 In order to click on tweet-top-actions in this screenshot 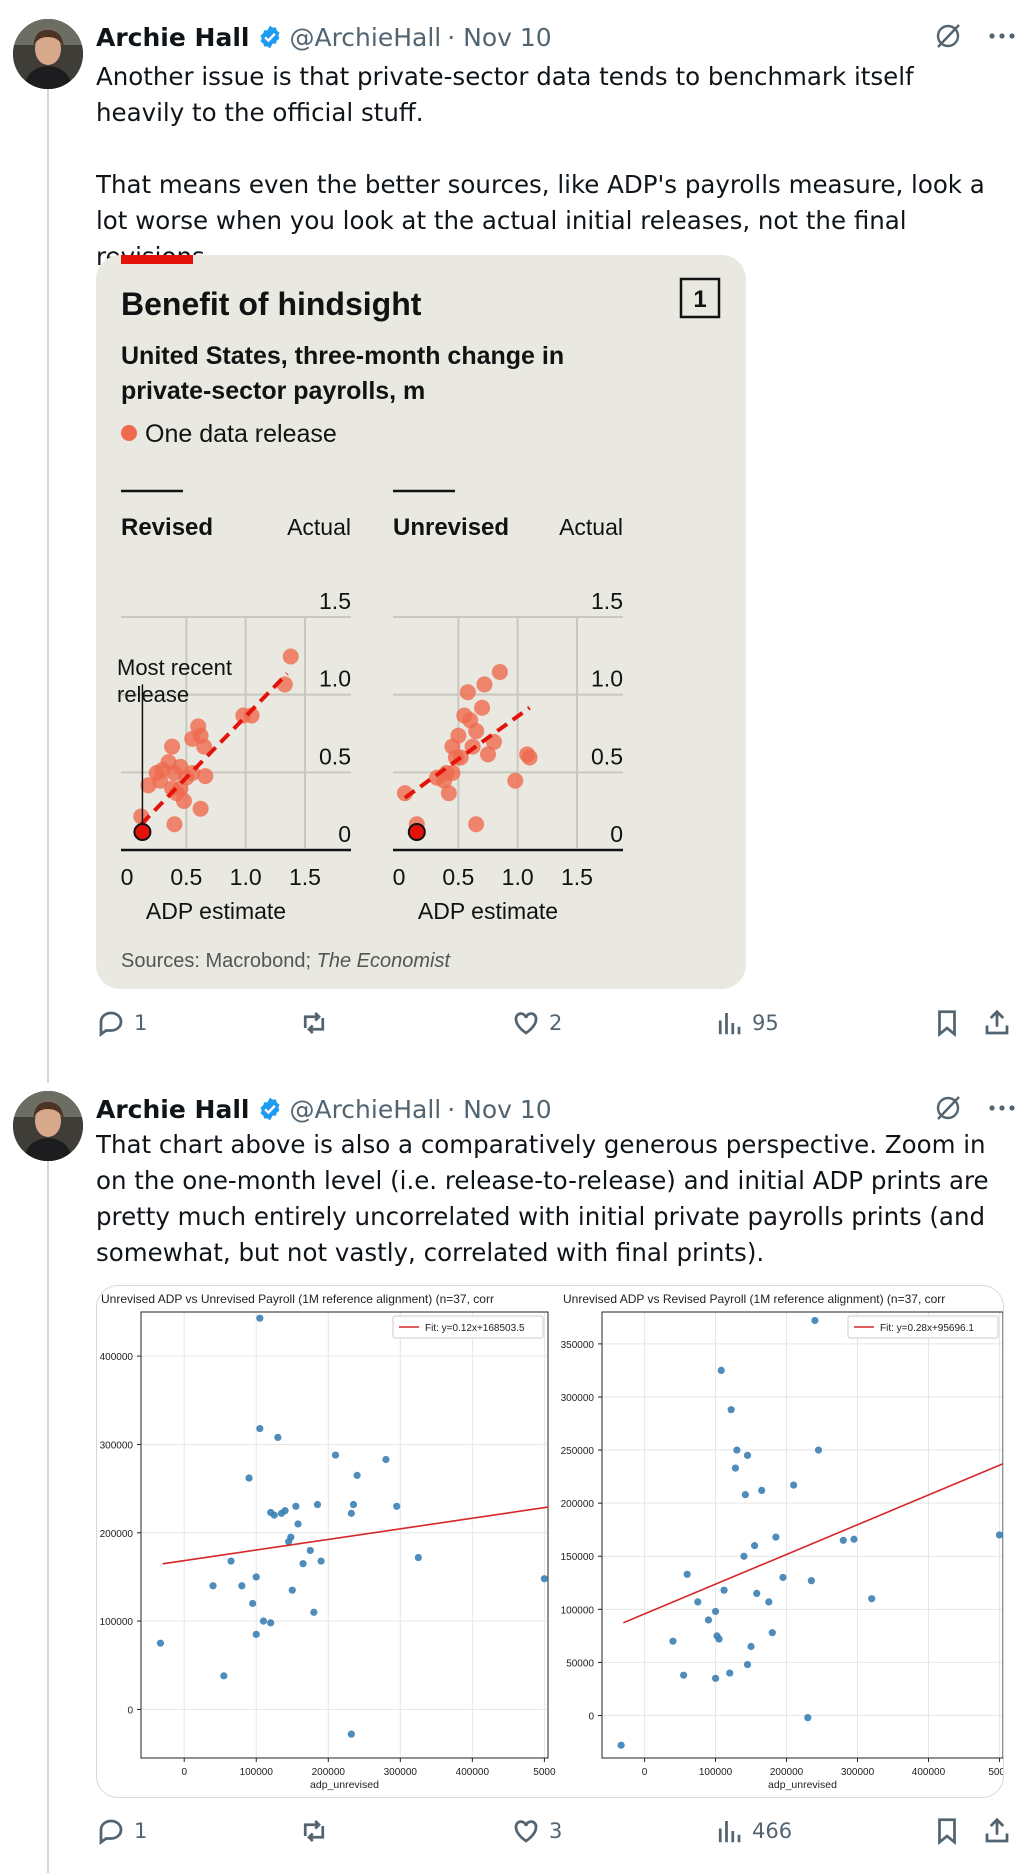, I will do `click(974, 1108)`.